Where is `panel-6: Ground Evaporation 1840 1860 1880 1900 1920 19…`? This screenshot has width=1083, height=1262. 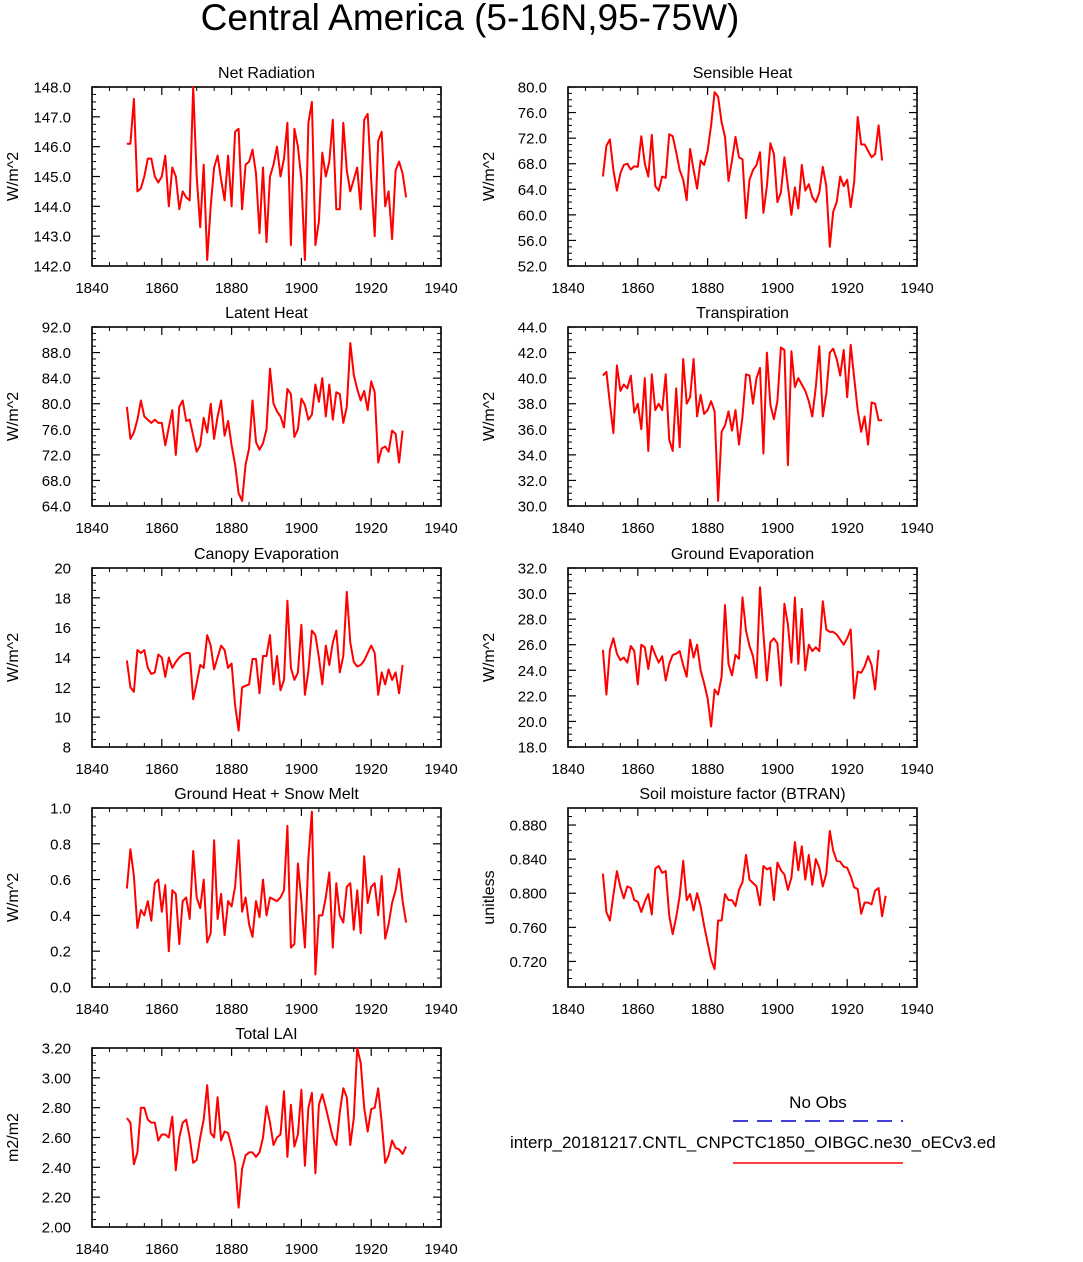
panel-6: Ground Evaporation 1840 1860 1880 1900 1920 19… is located at coordinates (707, 662).